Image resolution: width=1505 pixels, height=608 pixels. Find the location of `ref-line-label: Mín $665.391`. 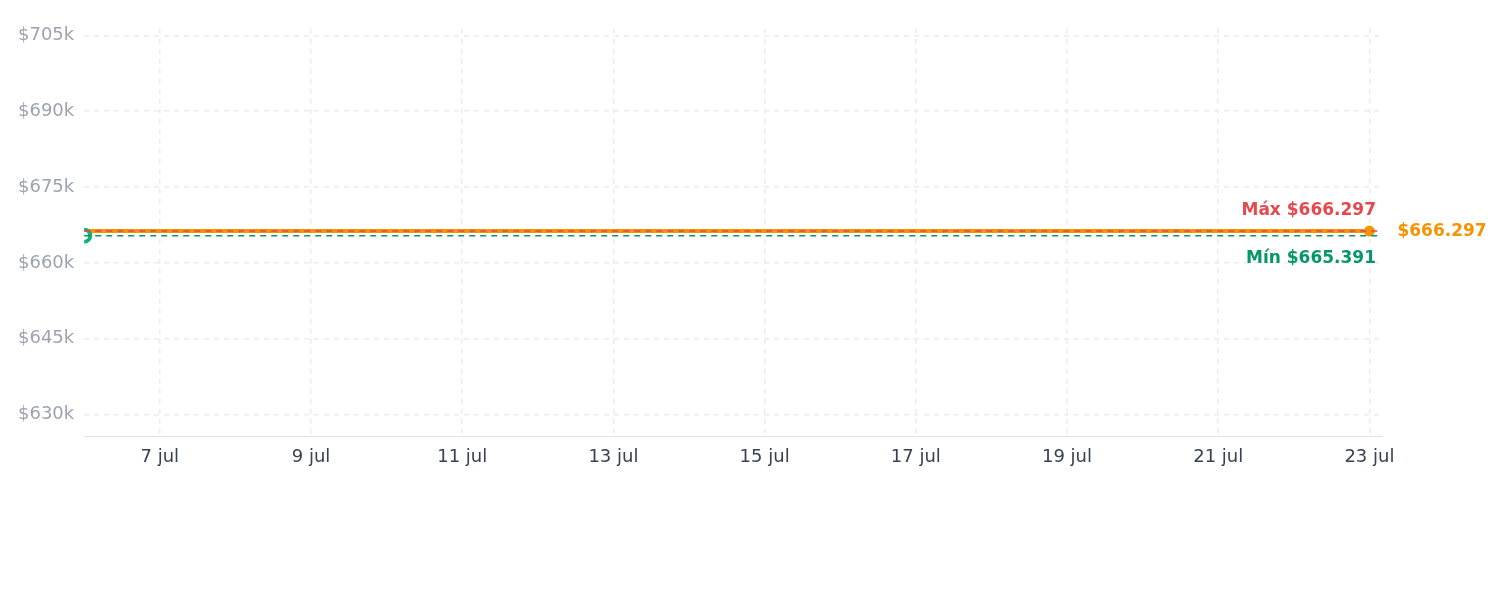

ref-line-label: Mín $665.391 is located at coordinates (1310, 256).